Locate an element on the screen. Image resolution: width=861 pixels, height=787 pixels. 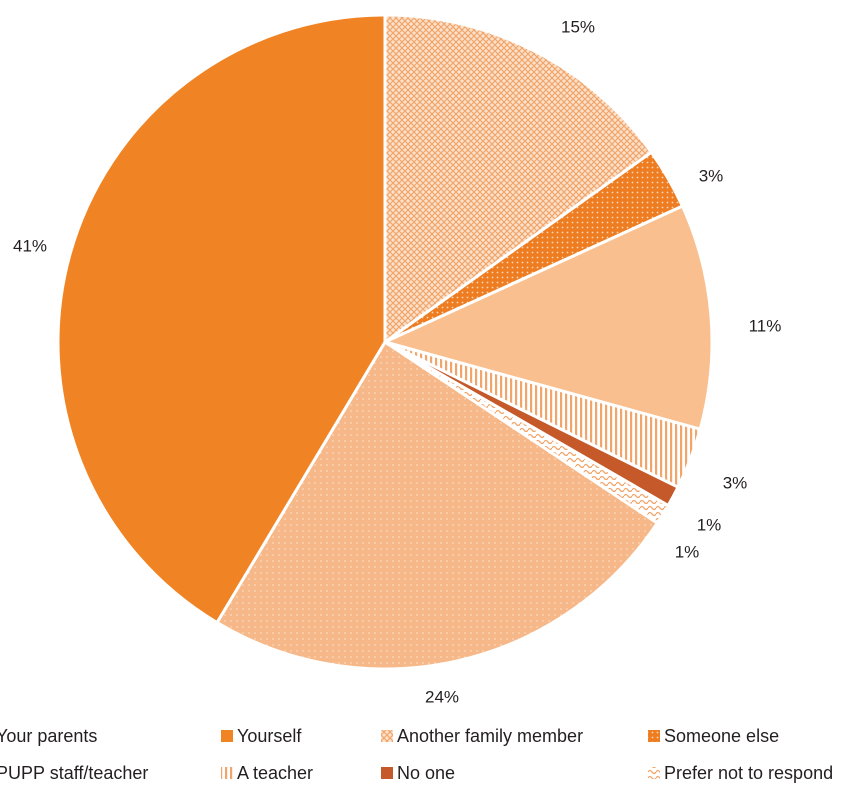
legend-item-pupp-staff-teacher: PUPP staff/teacher is located at coordinates (74, 773).